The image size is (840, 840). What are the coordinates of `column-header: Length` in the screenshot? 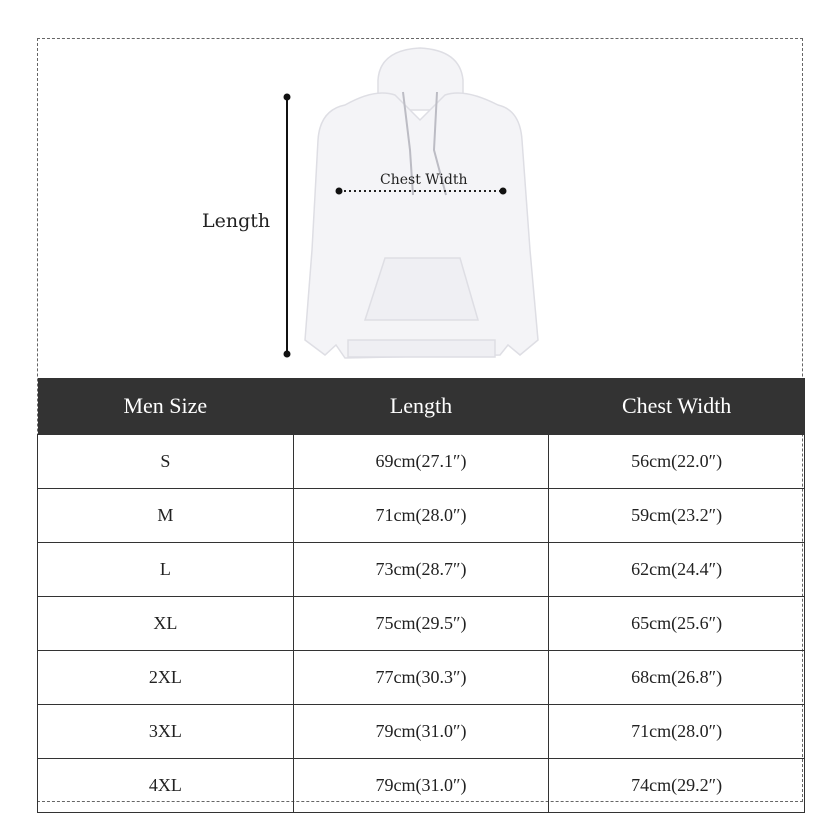 It's located at (421, 406).